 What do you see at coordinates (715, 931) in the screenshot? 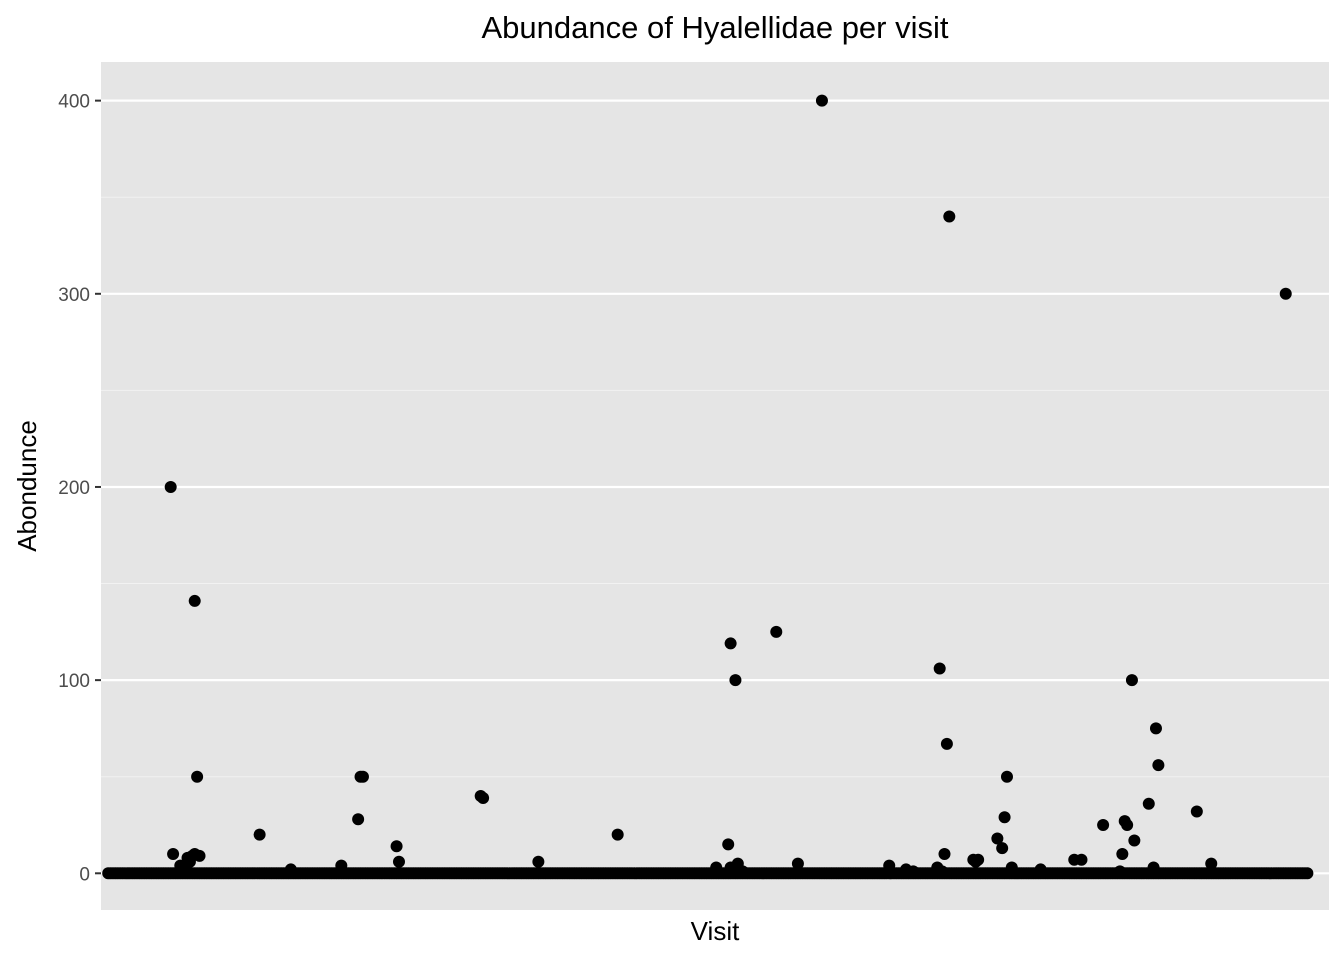
I see `x-axis-title: Visit` at bounding box center [715, 931].